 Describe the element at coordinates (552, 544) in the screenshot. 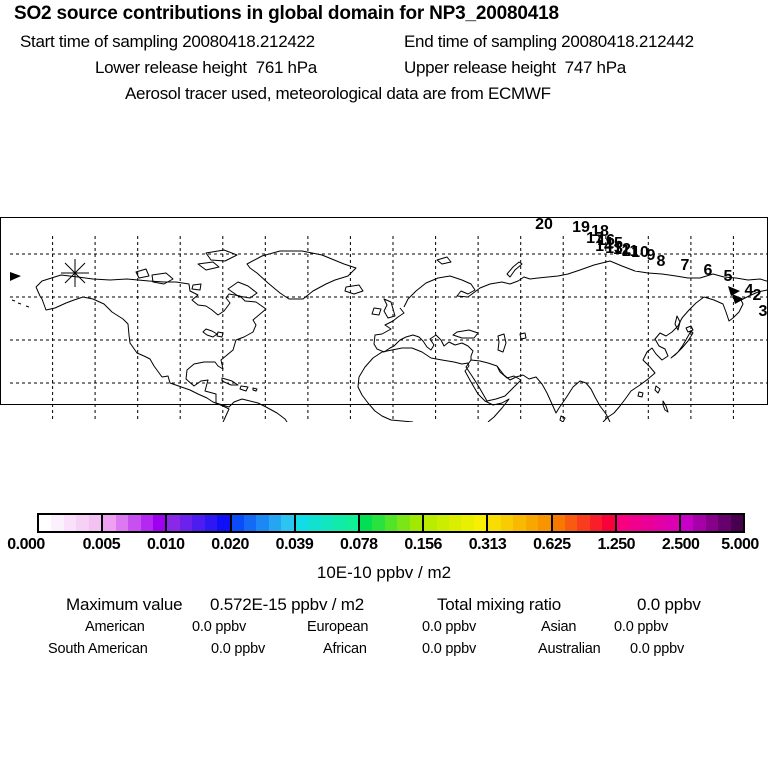

I see `colorbar-tick-label: 0.625` at that location.